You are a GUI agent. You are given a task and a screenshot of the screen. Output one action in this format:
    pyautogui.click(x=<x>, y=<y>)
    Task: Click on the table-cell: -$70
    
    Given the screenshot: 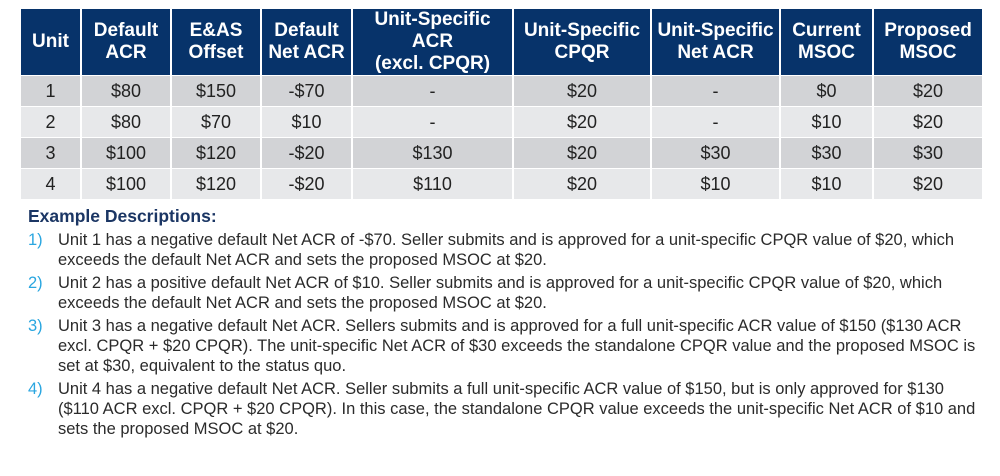 What is the action you would take?
    pyautogui.click(x=306, y=91)
    